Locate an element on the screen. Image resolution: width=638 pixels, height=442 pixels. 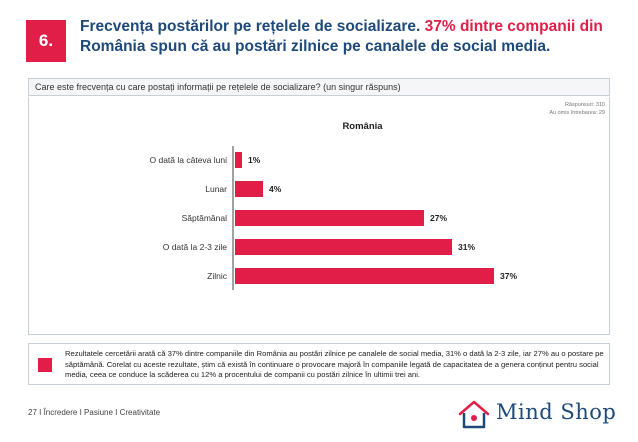
footer-text: 27 I Încredere I Pasiune I Creativitate is located at coordinates (94, 412).